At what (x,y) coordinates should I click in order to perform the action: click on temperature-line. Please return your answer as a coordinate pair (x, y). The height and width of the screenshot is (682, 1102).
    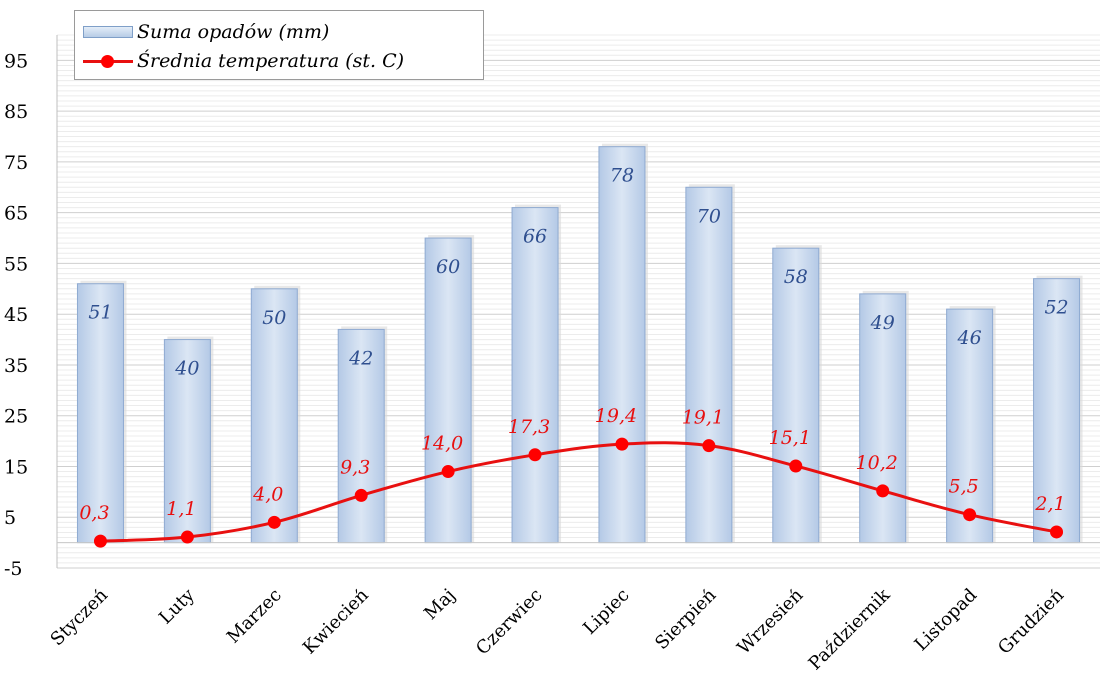
    Looking at the image, I should click on (578, 492).